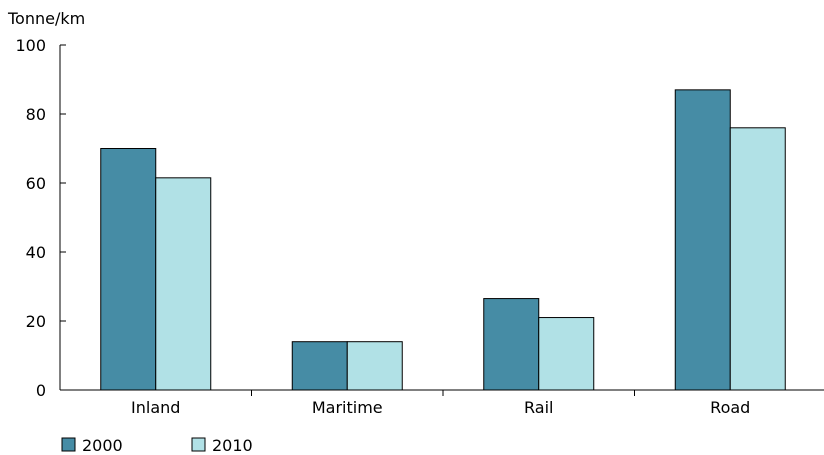  Describe the element at coordinates (157, 445) in the screenshot. I see `legend: 2000 2010` at that location.